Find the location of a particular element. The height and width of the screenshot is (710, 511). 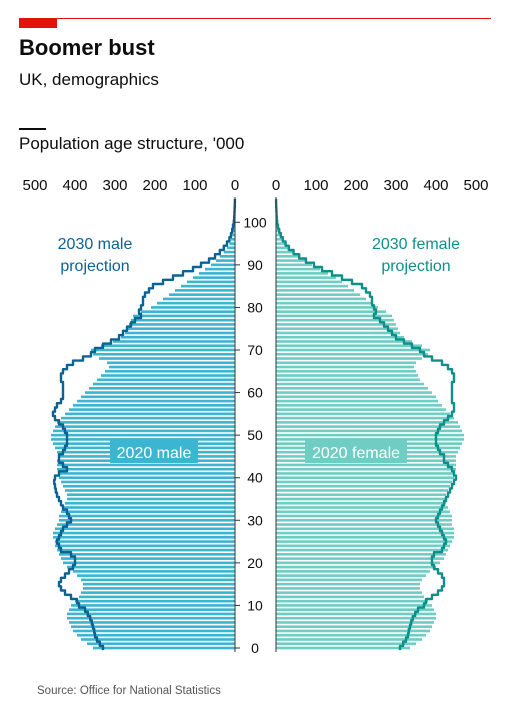

age-tick-label: 80 is located at coordinates (255, 307).